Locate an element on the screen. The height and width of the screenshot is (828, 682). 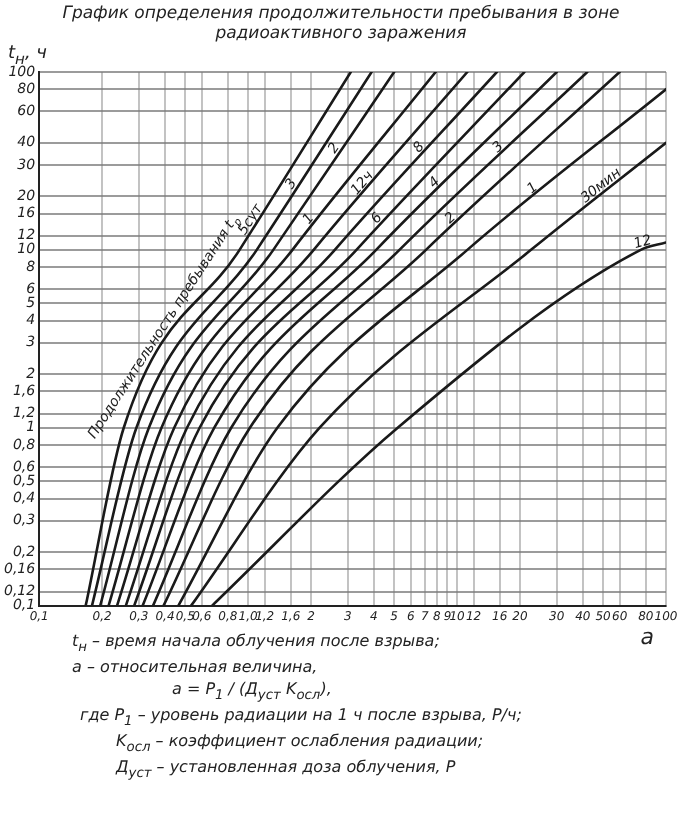
text: t$_{н}$ – время начала облучения после взрыва; is located at coordinates (256, 644).